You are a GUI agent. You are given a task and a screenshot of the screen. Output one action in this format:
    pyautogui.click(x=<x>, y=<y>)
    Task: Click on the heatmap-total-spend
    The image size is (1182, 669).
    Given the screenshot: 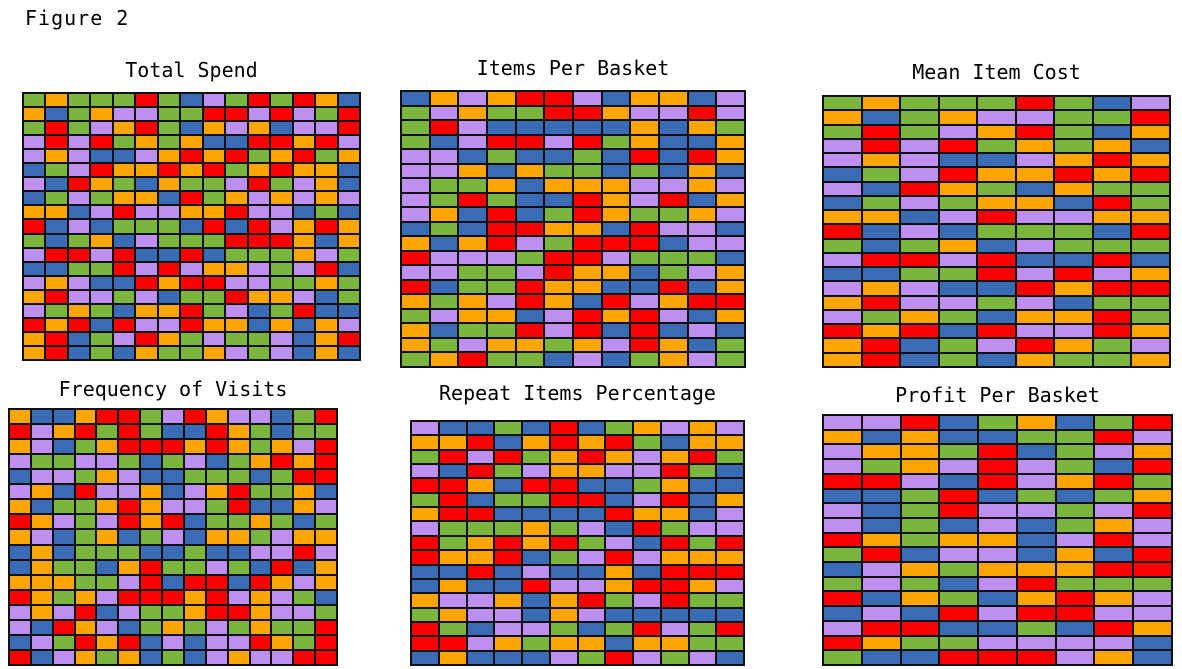 What is the action you would take?
    pyautogui.click(x=191, y=226)
    